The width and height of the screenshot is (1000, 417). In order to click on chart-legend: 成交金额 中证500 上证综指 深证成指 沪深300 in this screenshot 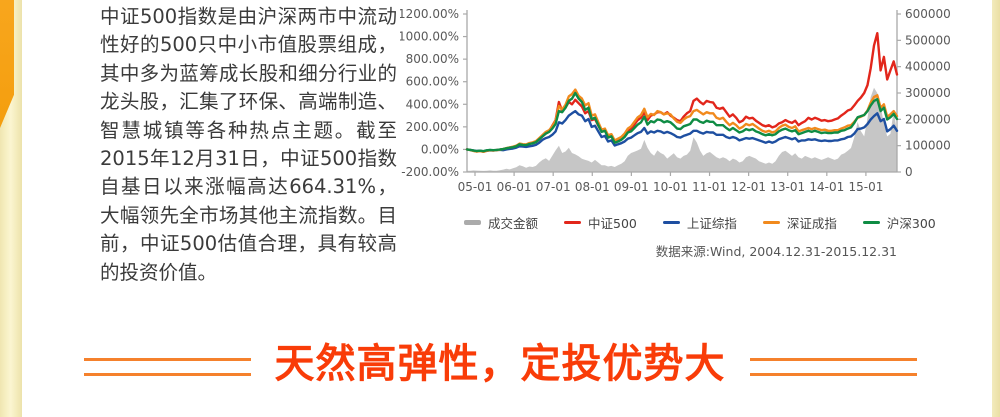, I will do `click(700, 222)`.